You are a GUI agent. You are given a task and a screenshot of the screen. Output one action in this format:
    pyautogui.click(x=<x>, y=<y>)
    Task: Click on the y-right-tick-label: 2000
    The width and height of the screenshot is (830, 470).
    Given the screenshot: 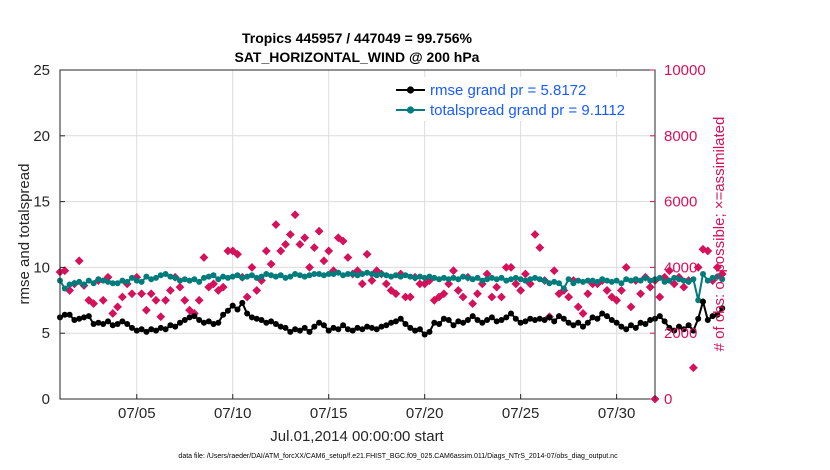 What is the action you would take?
    pyautogui.click(x=680, y=333)
    